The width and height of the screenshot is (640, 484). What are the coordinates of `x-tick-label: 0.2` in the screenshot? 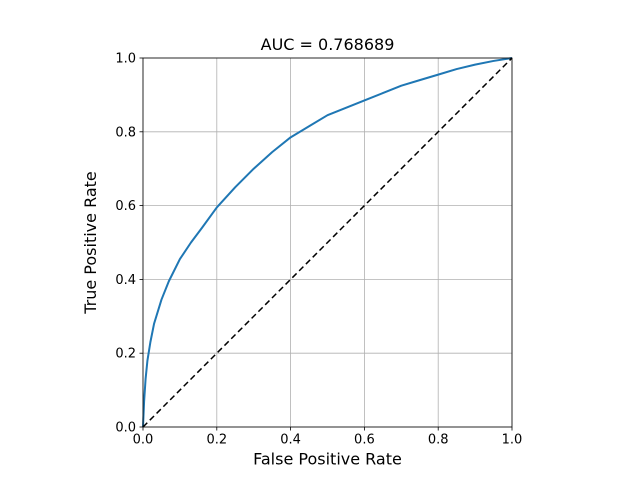 It's located at (216, 440).